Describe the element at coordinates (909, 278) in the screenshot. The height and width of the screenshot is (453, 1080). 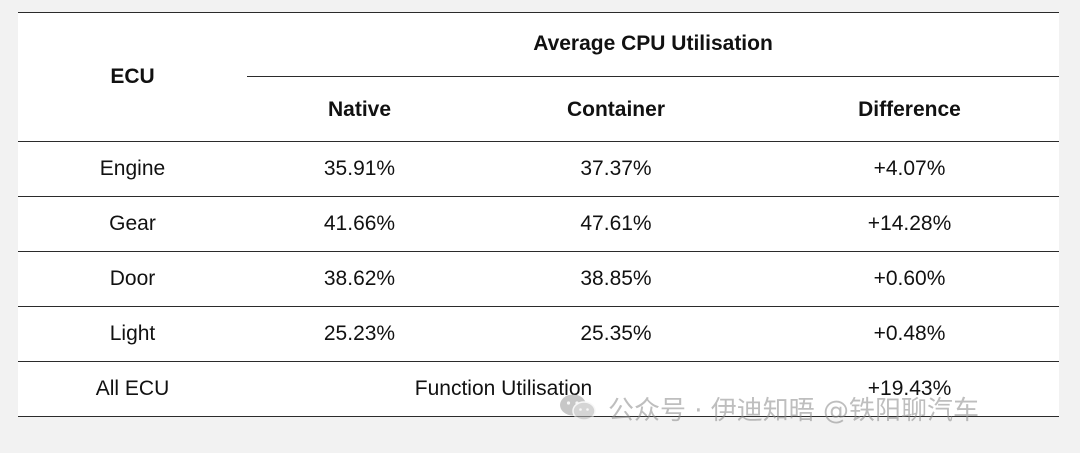
I see `cell-difference: +0.60%` at that location.